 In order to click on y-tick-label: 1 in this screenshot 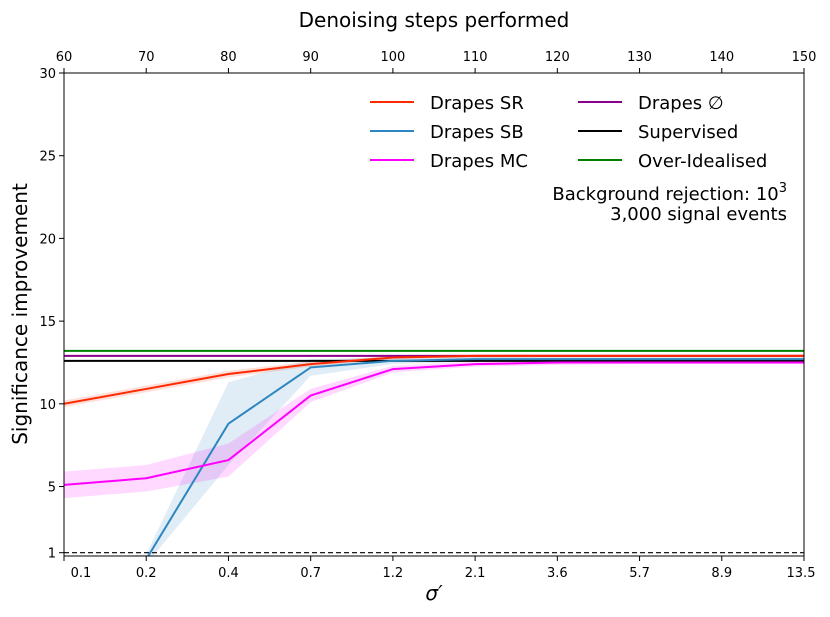, I will do `click(52, 554)`.